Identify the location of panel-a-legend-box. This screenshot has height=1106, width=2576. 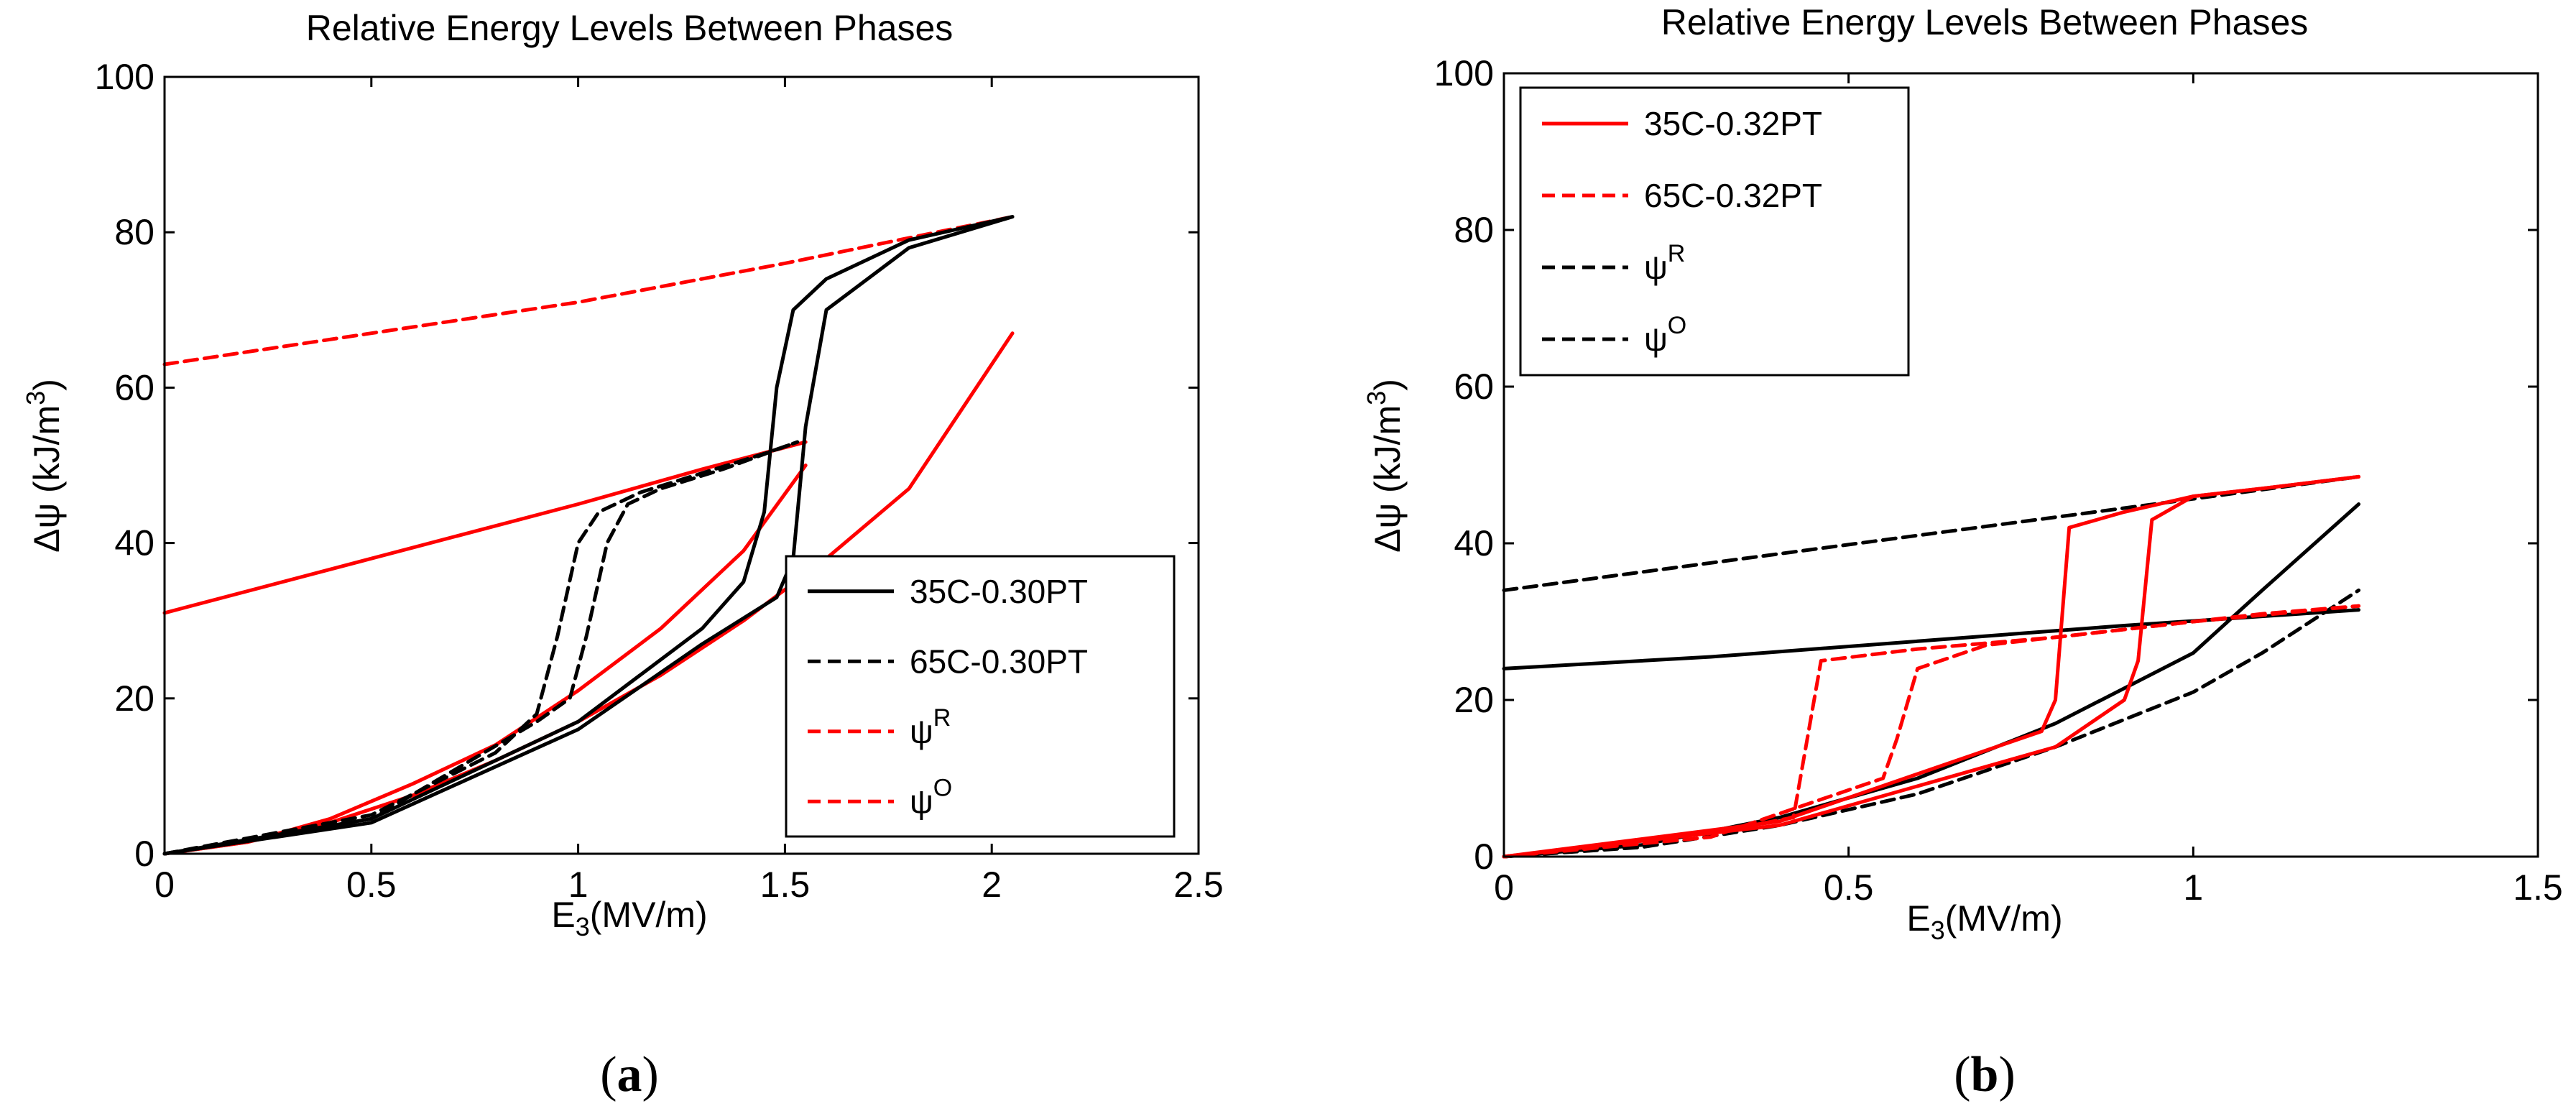
(980, 696).